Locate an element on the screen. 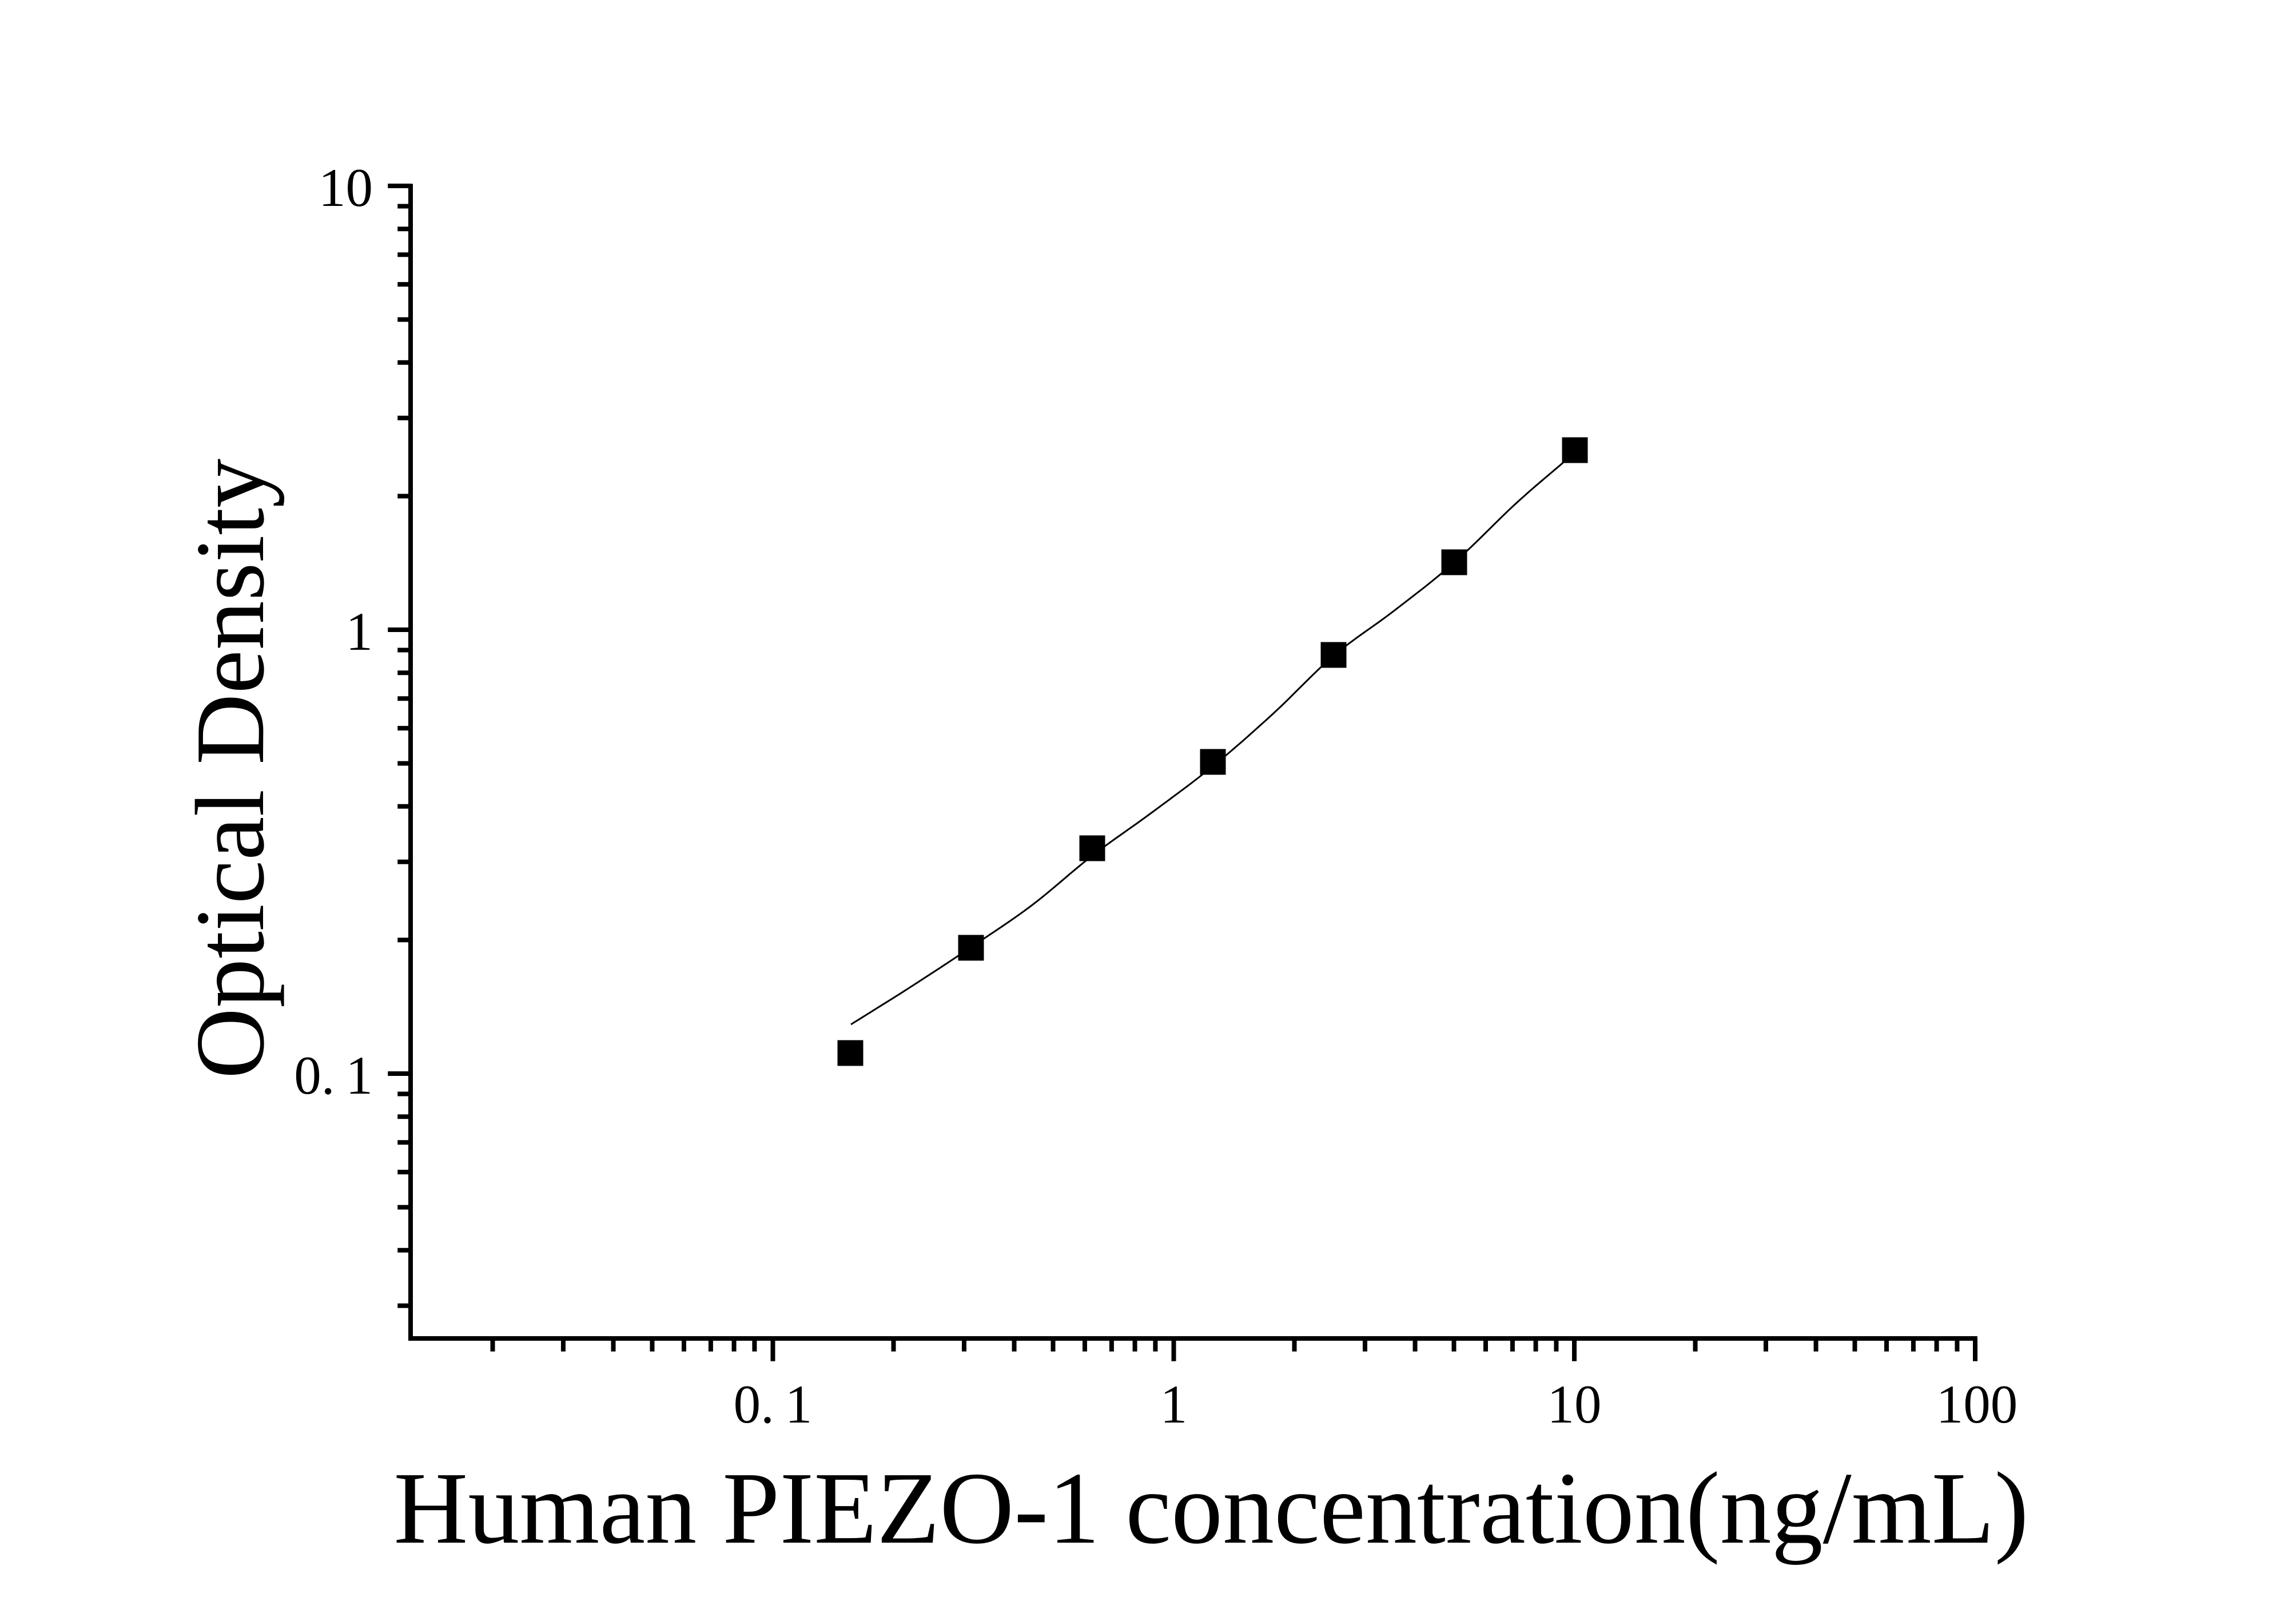 The height and width of the screenshot is (1605, 2296). svg-text: 100 is located at coordinates (1977, 1404).